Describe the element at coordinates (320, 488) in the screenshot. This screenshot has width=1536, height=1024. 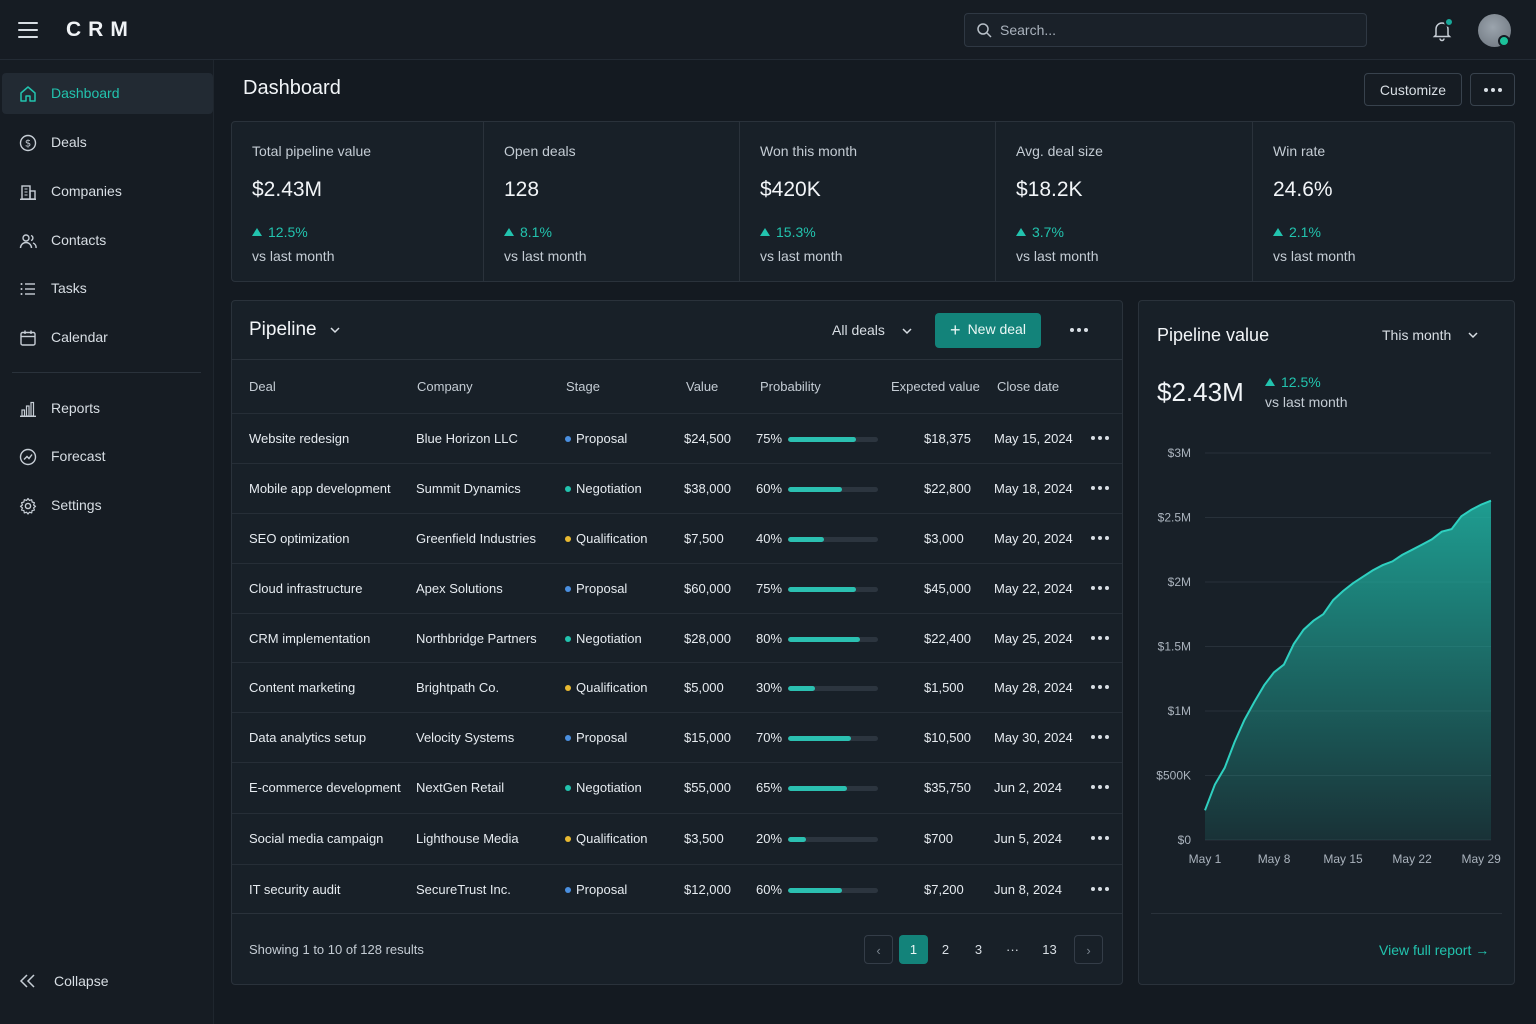
I see `deal-name: Mobile app development` at that location.